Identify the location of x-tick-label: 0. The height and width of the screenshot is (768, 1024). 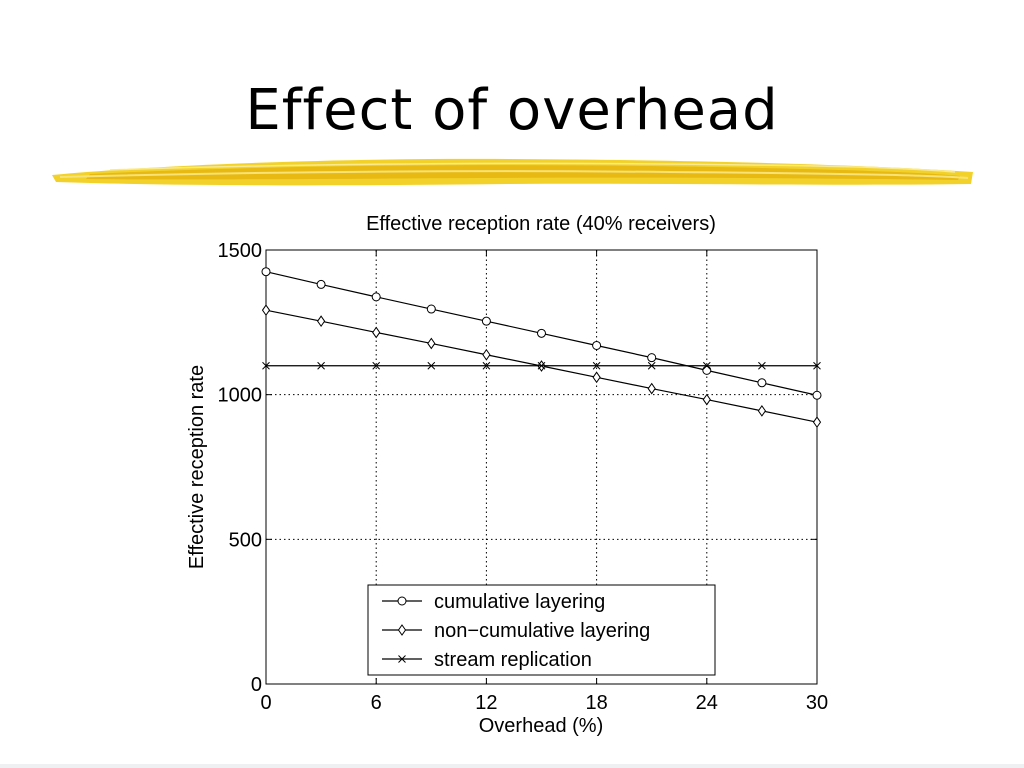
(265, 703).